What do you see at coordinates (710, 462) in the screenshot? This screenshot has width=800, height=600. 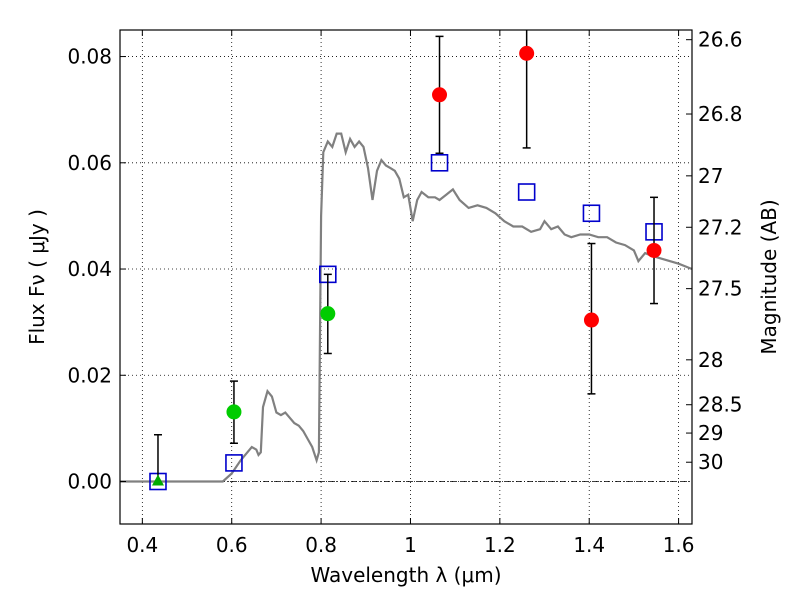 I see `y2-tick-label: 30` at bounding box center [710, 462].